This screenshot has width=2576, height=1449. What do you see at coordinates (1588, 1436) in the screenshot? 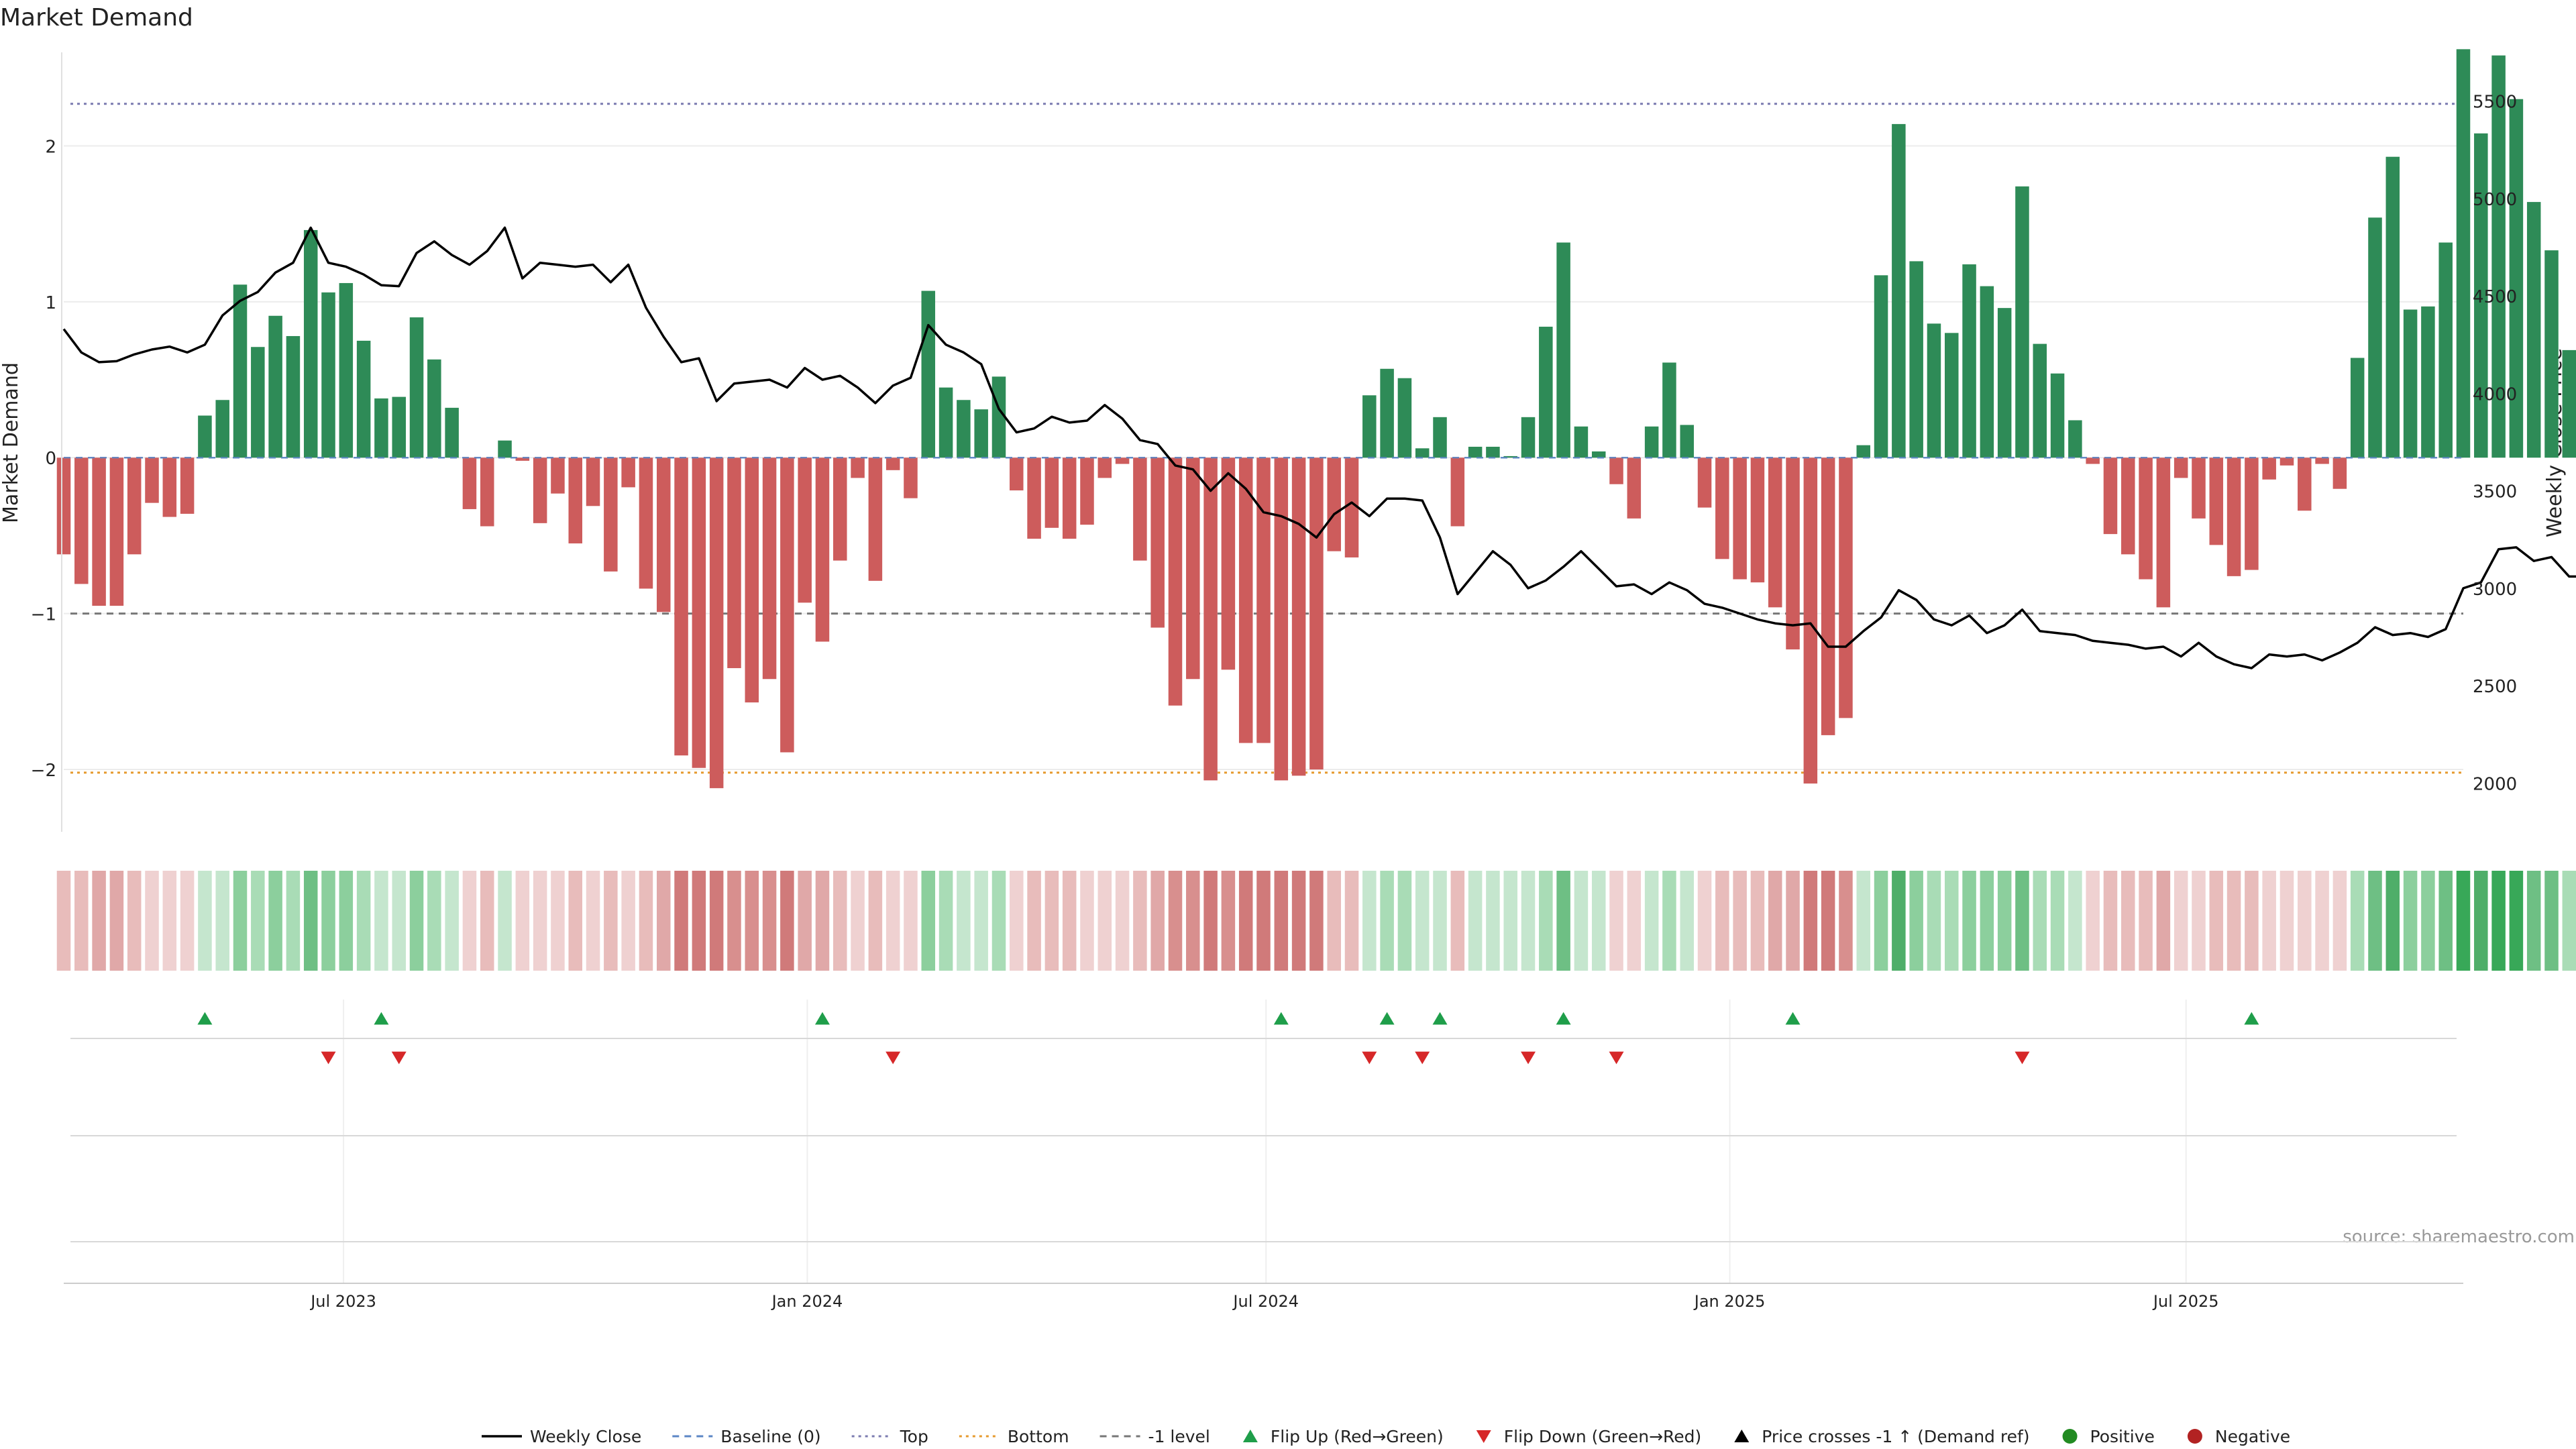
I see `legend-item: Flip Down (Green→Red)` at bounding box center [1588, 1436].